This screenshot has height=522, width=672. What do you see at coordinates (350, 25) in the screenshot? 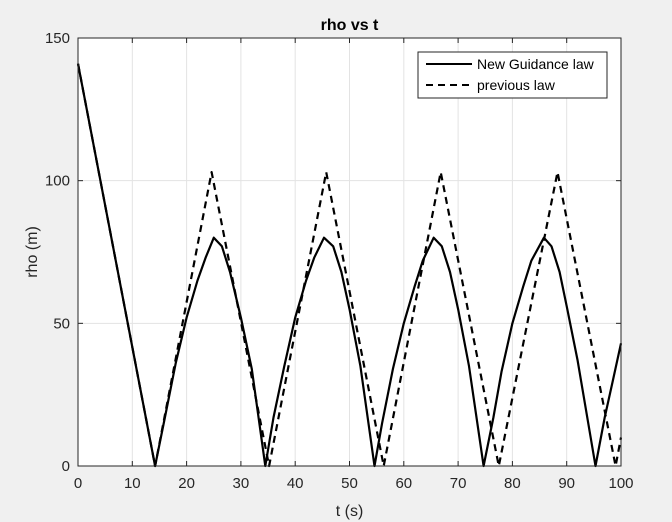
I see `chart-title: rho vs t` at bounding box center [350, 25].